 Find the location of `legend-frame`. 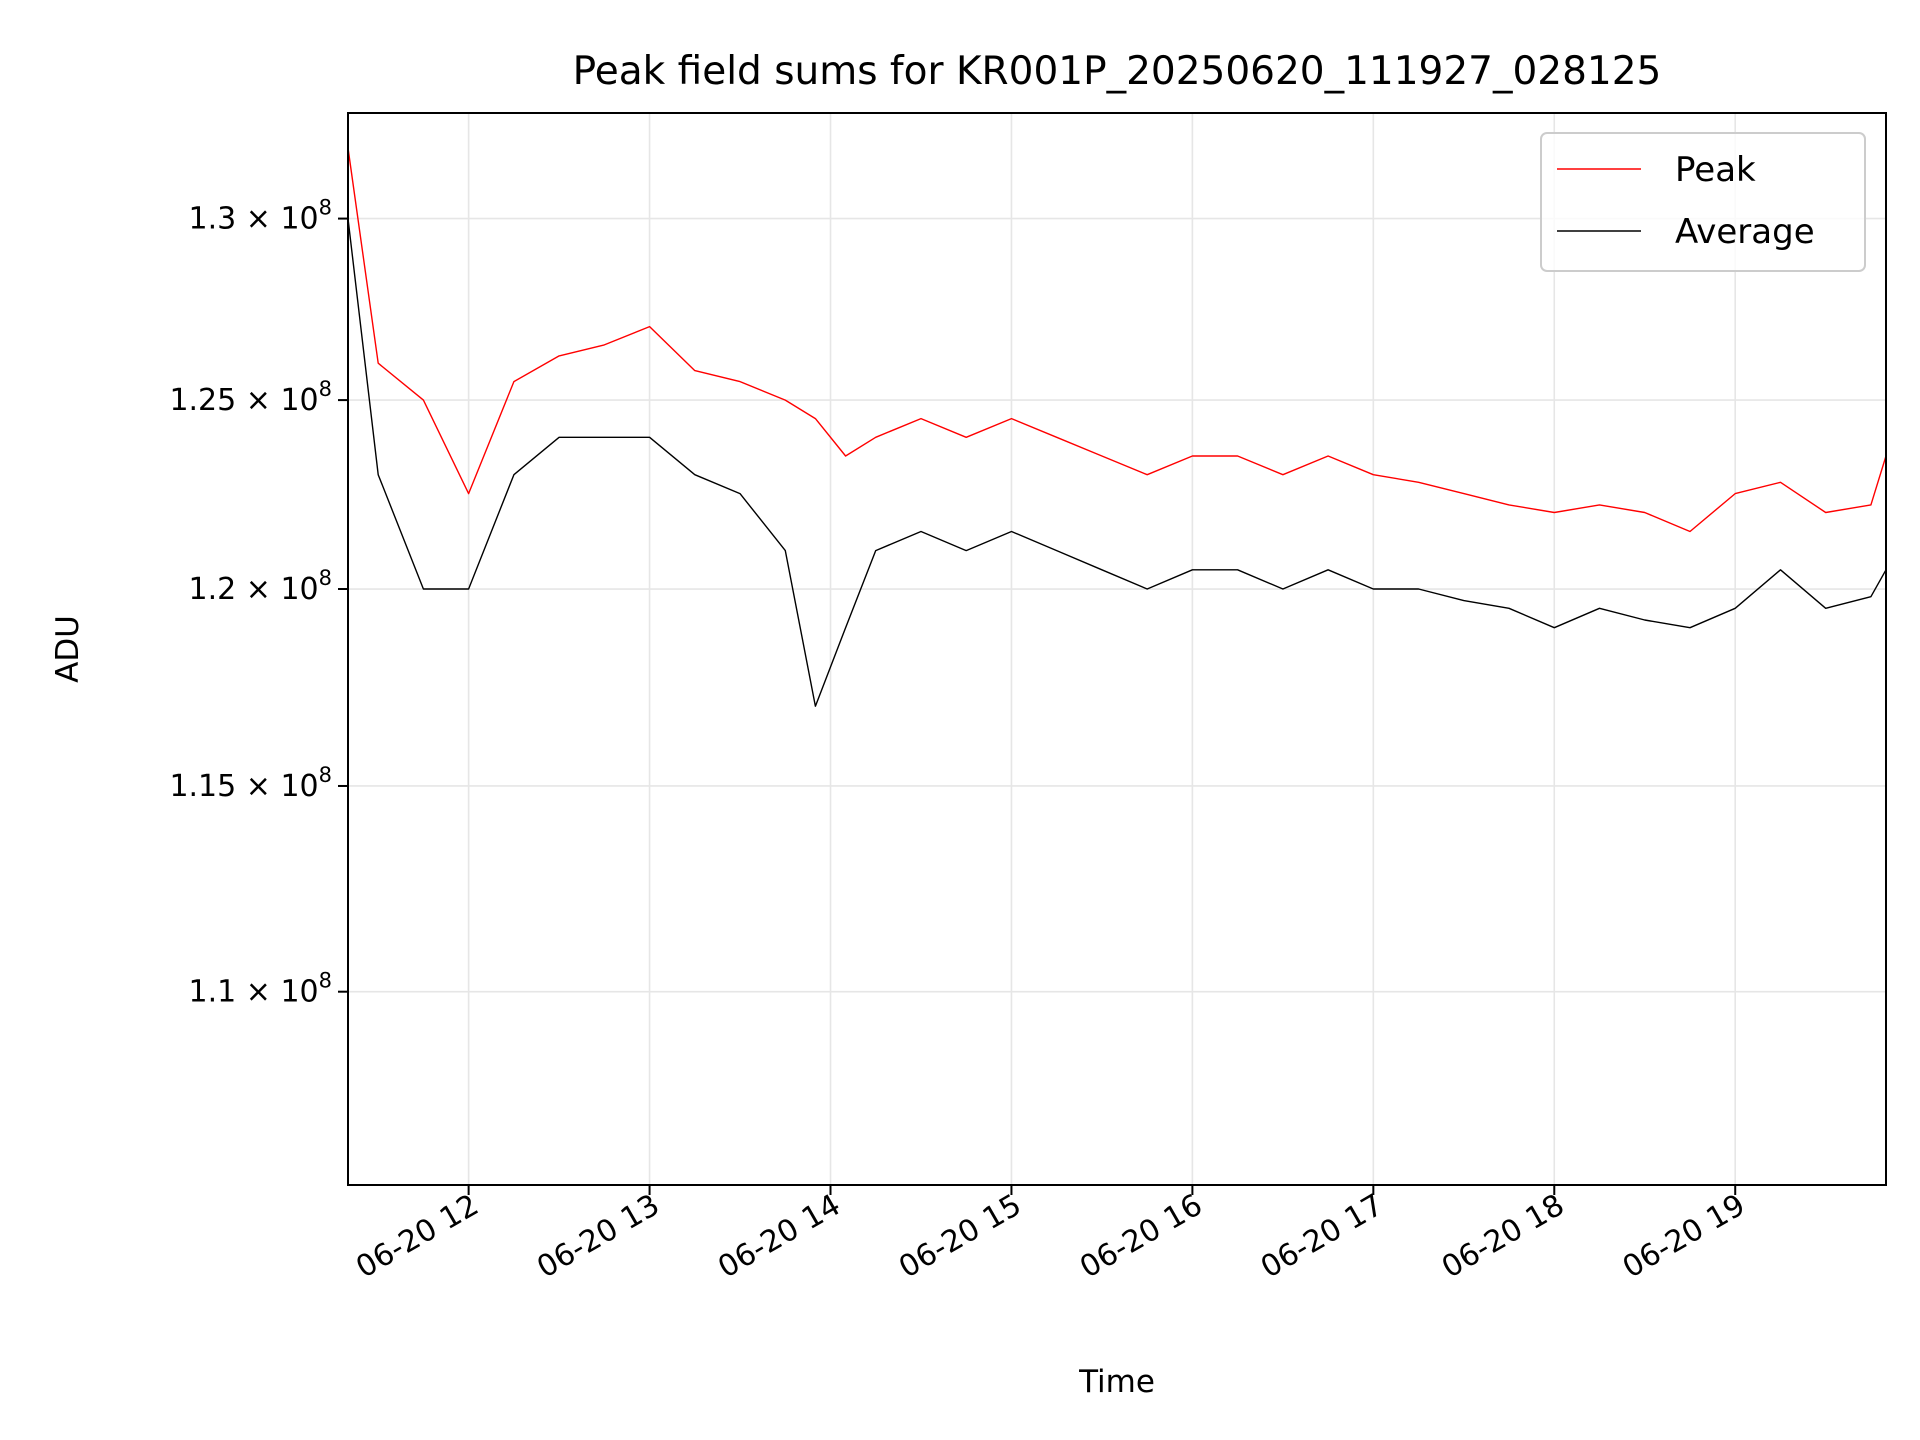

legend-frame is located at coordinates (1703, 202).